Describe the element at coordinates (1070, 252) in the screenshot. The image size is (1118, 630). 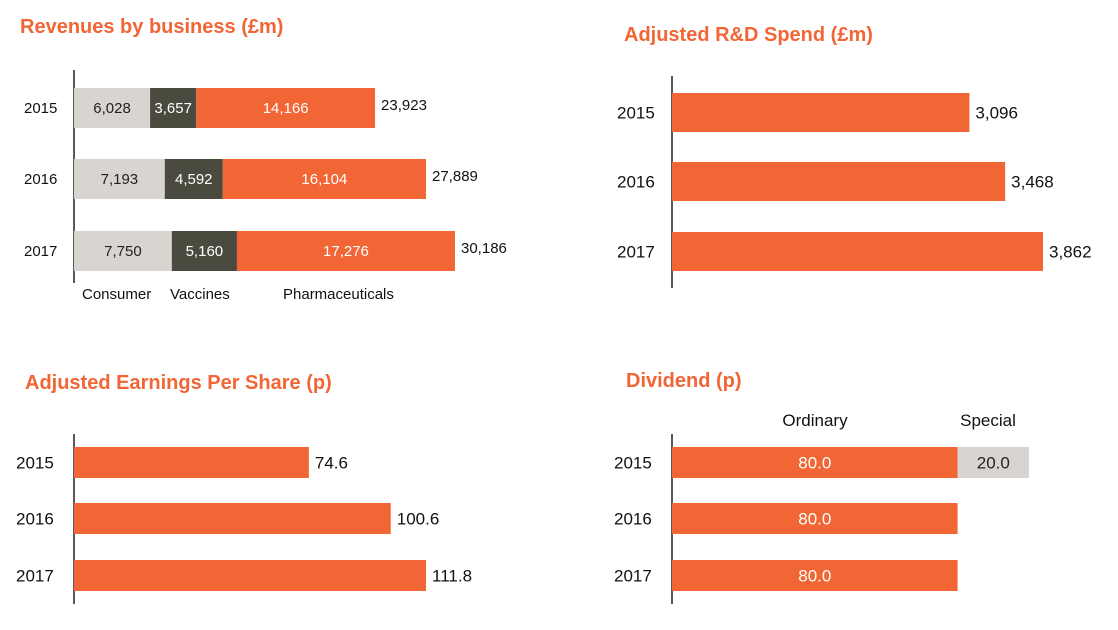
I see `rd-spend-value-label: 3,862` at that location.